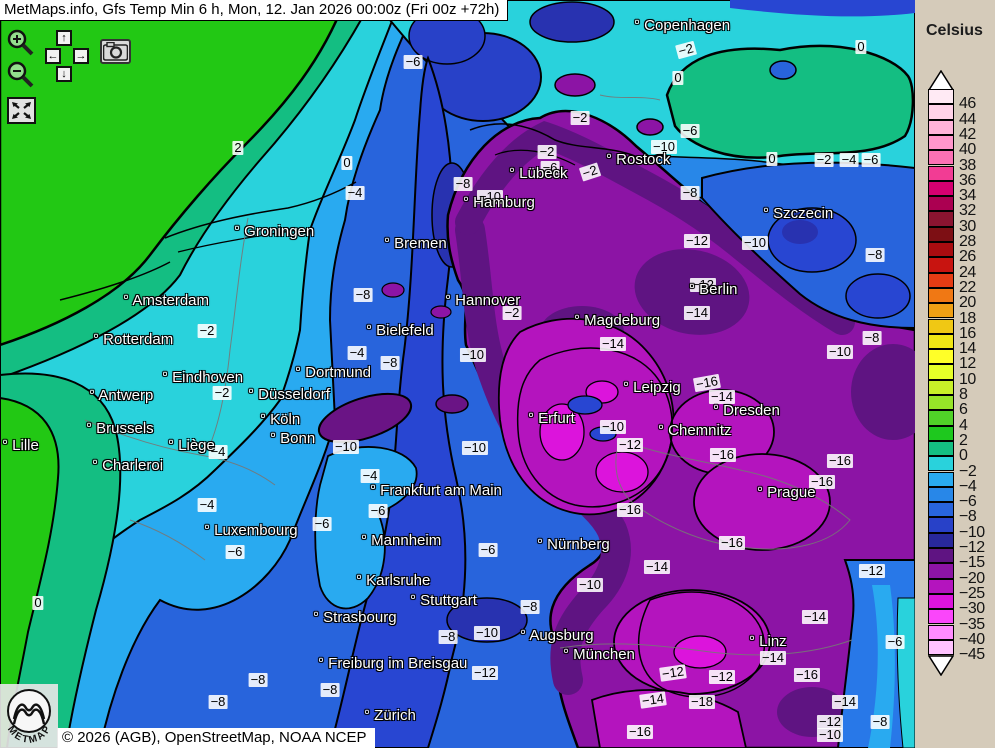  Describe the element at coordinates (968, 502) in the screenshot. I see `colorbar-tick-label: −6` at that location.